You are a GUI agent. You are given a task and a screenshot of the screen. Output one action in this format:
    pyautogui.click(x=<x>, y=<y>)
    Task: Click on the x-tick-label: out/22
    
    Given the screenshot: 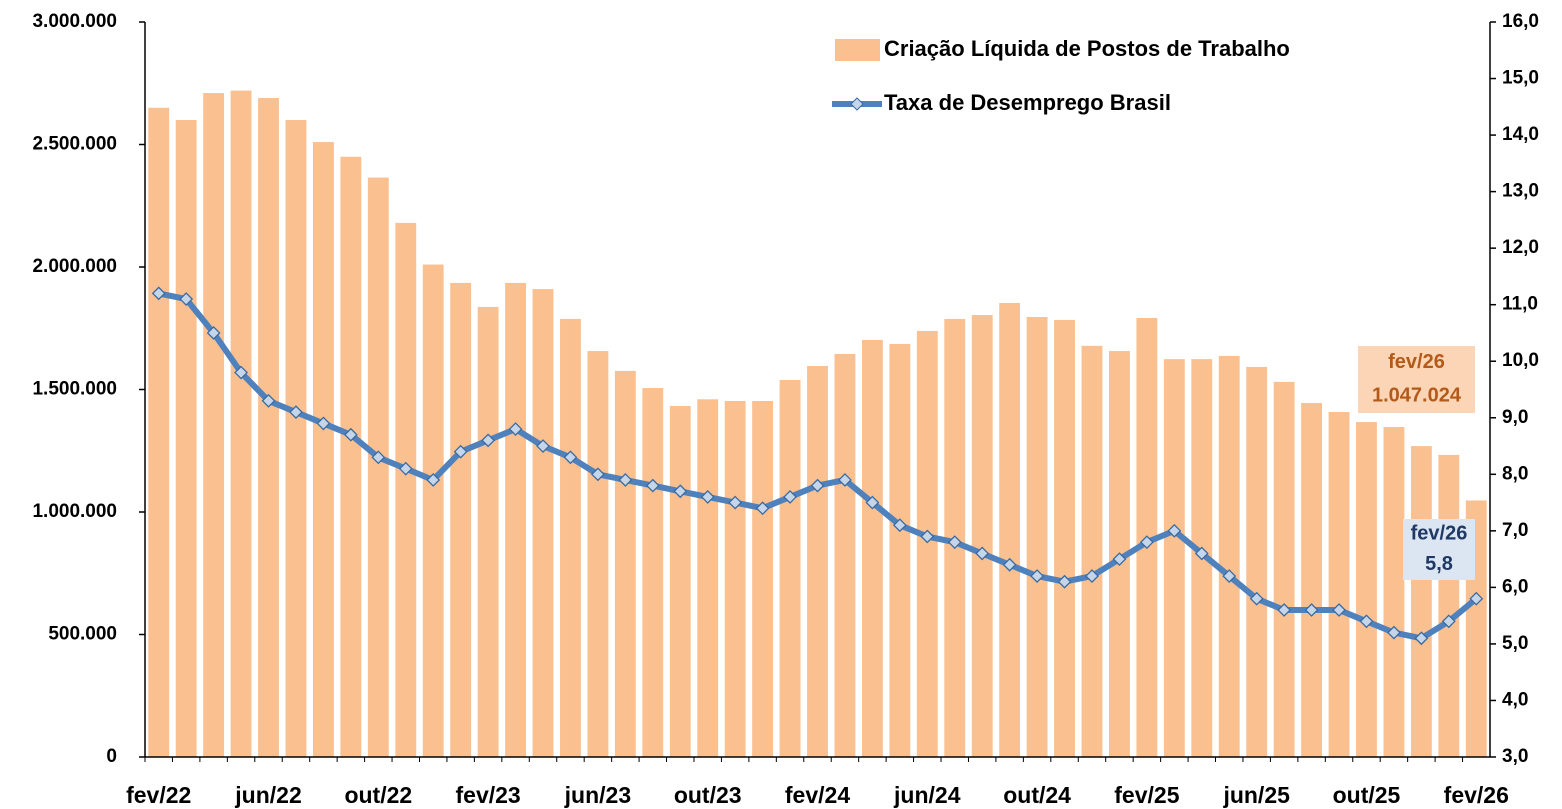 What is the action you would take?
    pyautogui.click(x=378, y=795)
    